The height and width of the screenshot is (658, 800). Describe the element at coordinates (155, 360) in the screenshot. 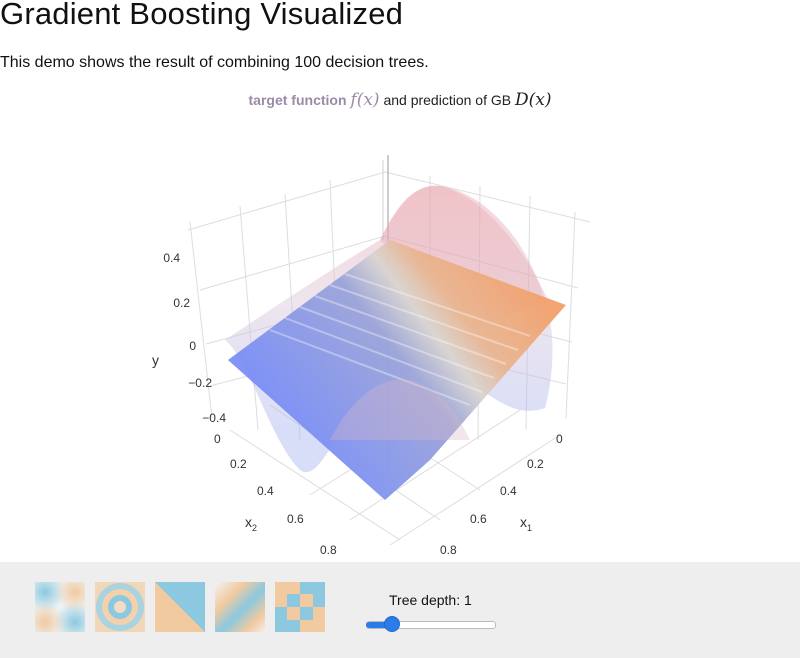

I see `y-axis-label: y` at that location.